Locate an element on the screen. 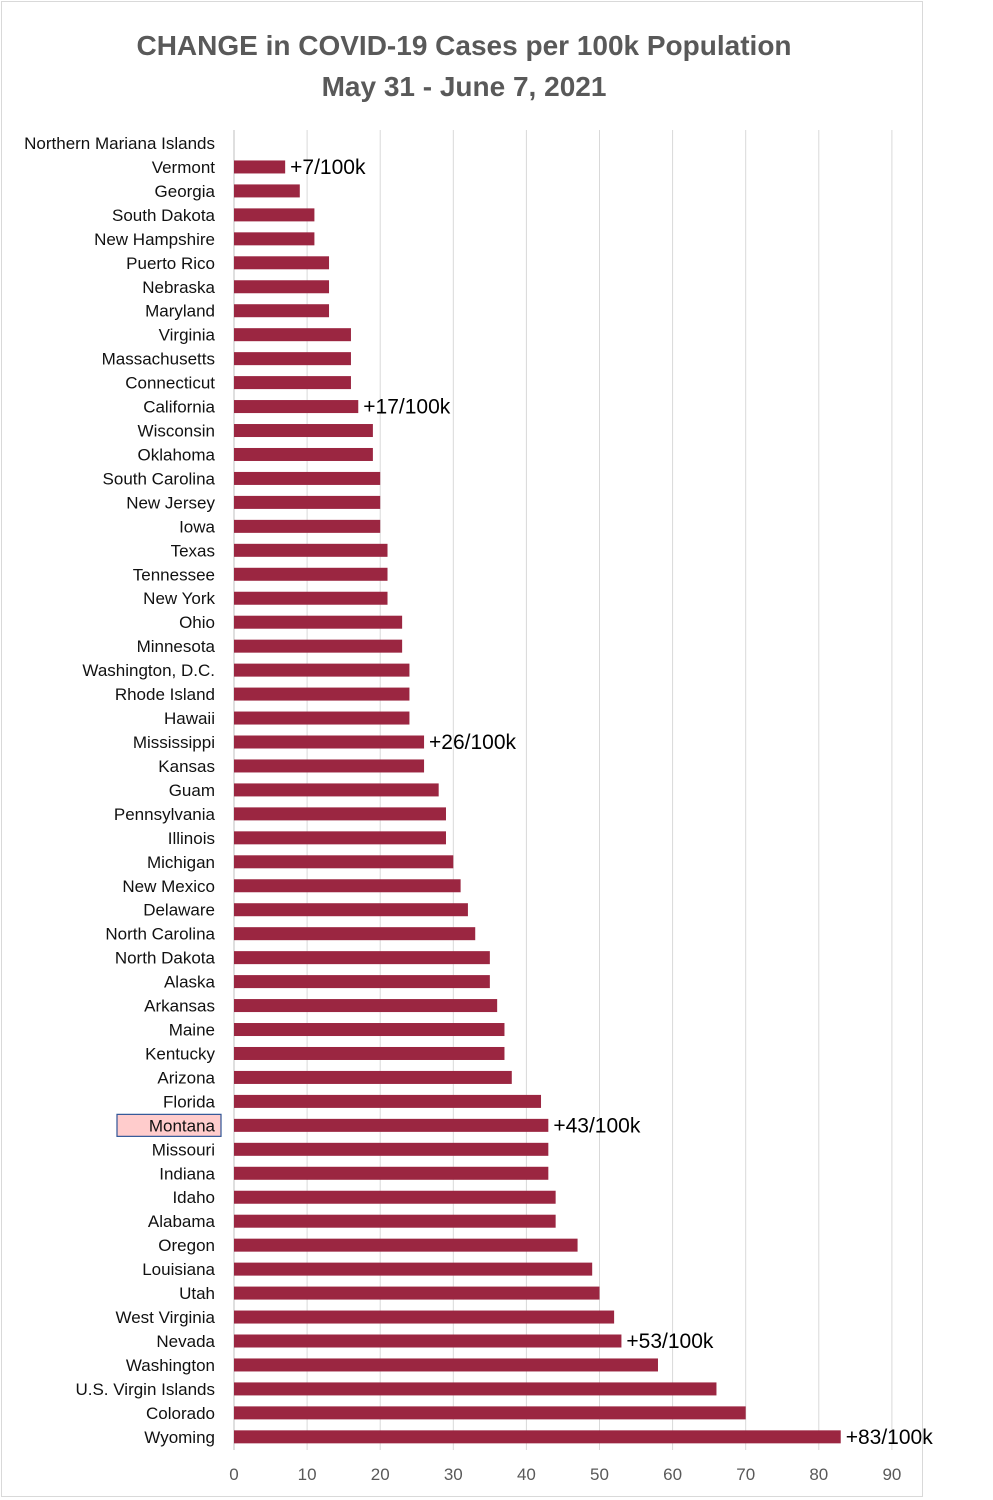 Image resolution: width=993 pixels, height=1500 pixels. category-label: Minnesota is located at coordinates (176, 646).